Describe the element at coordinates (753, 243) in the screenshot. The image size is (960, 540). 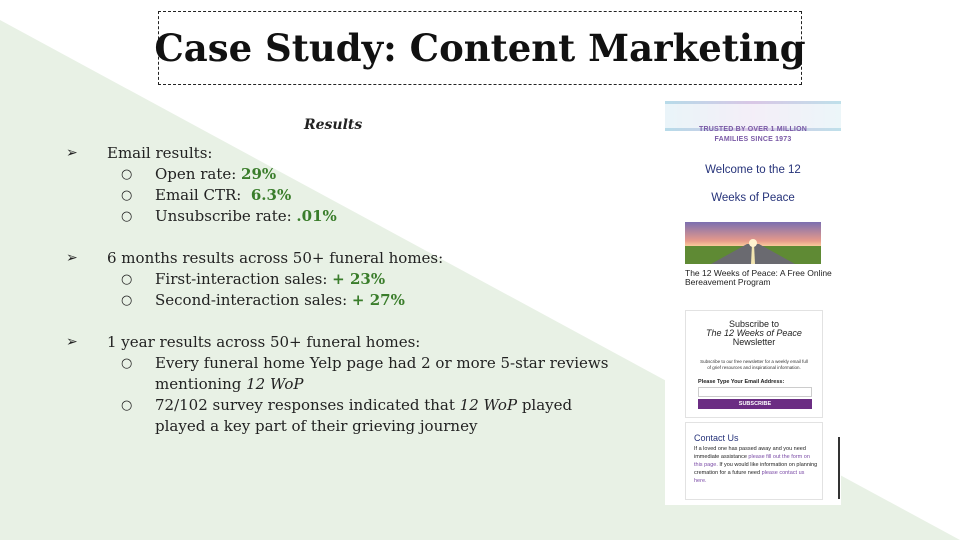
I see `road-sunset-image` at that location.